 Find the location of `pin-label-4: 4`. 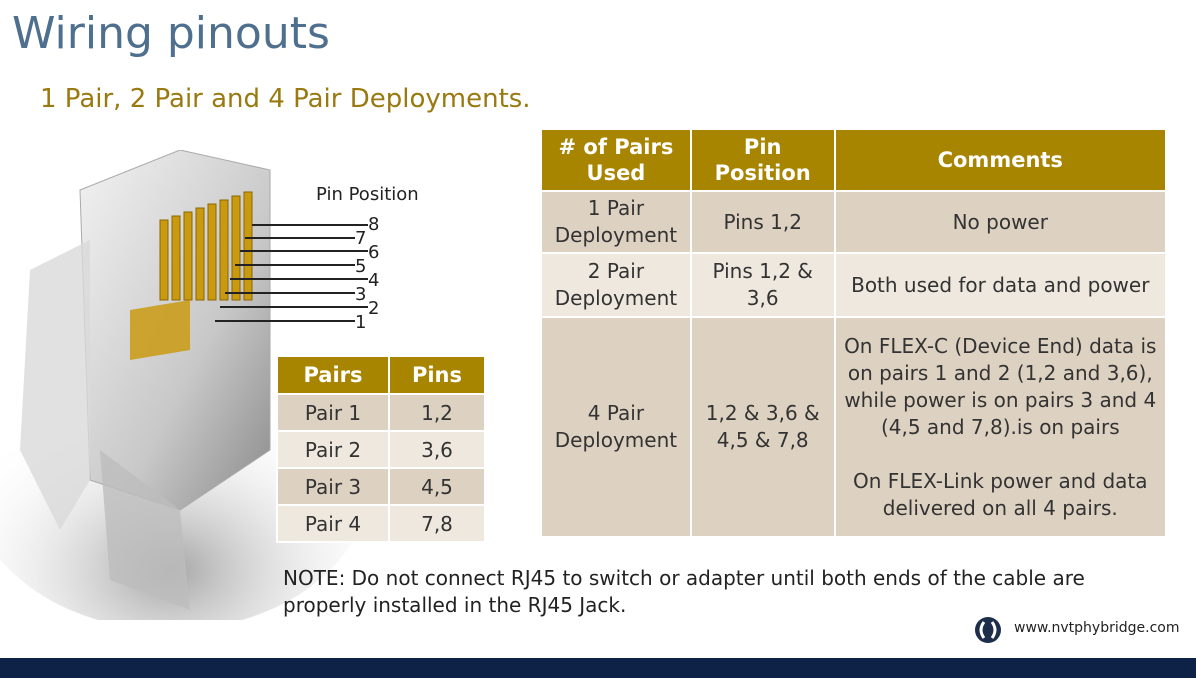

pin-label-4: 4 is located at coordinates (373, 280).